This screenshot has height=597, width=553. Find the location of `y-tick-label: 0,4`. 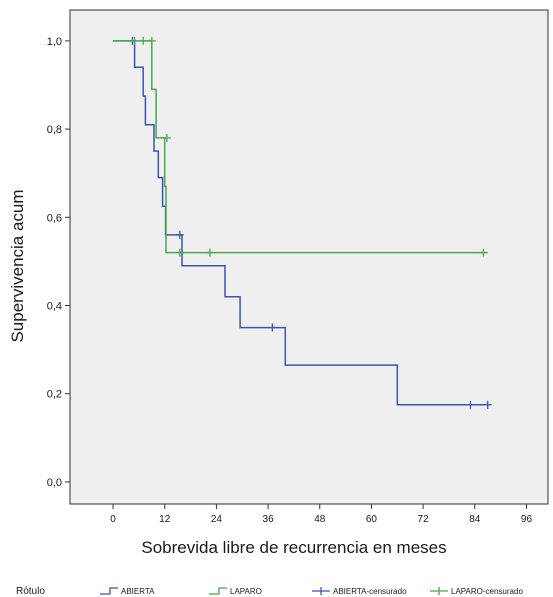

y-tick-label: 0,4 is located at coordinates (54, 307).